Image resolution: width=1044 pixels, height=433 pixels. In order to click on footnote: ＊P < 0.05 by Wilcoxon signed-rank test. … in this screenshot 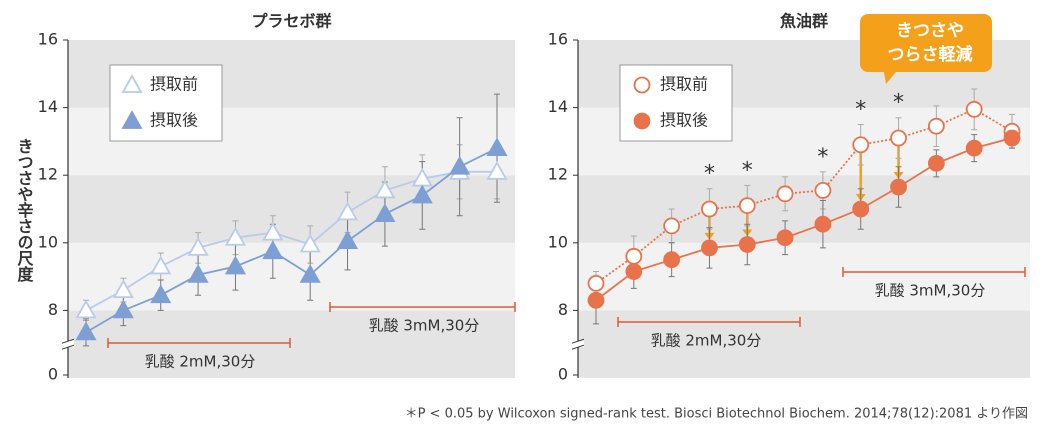, I will do `click(716, 414)`.